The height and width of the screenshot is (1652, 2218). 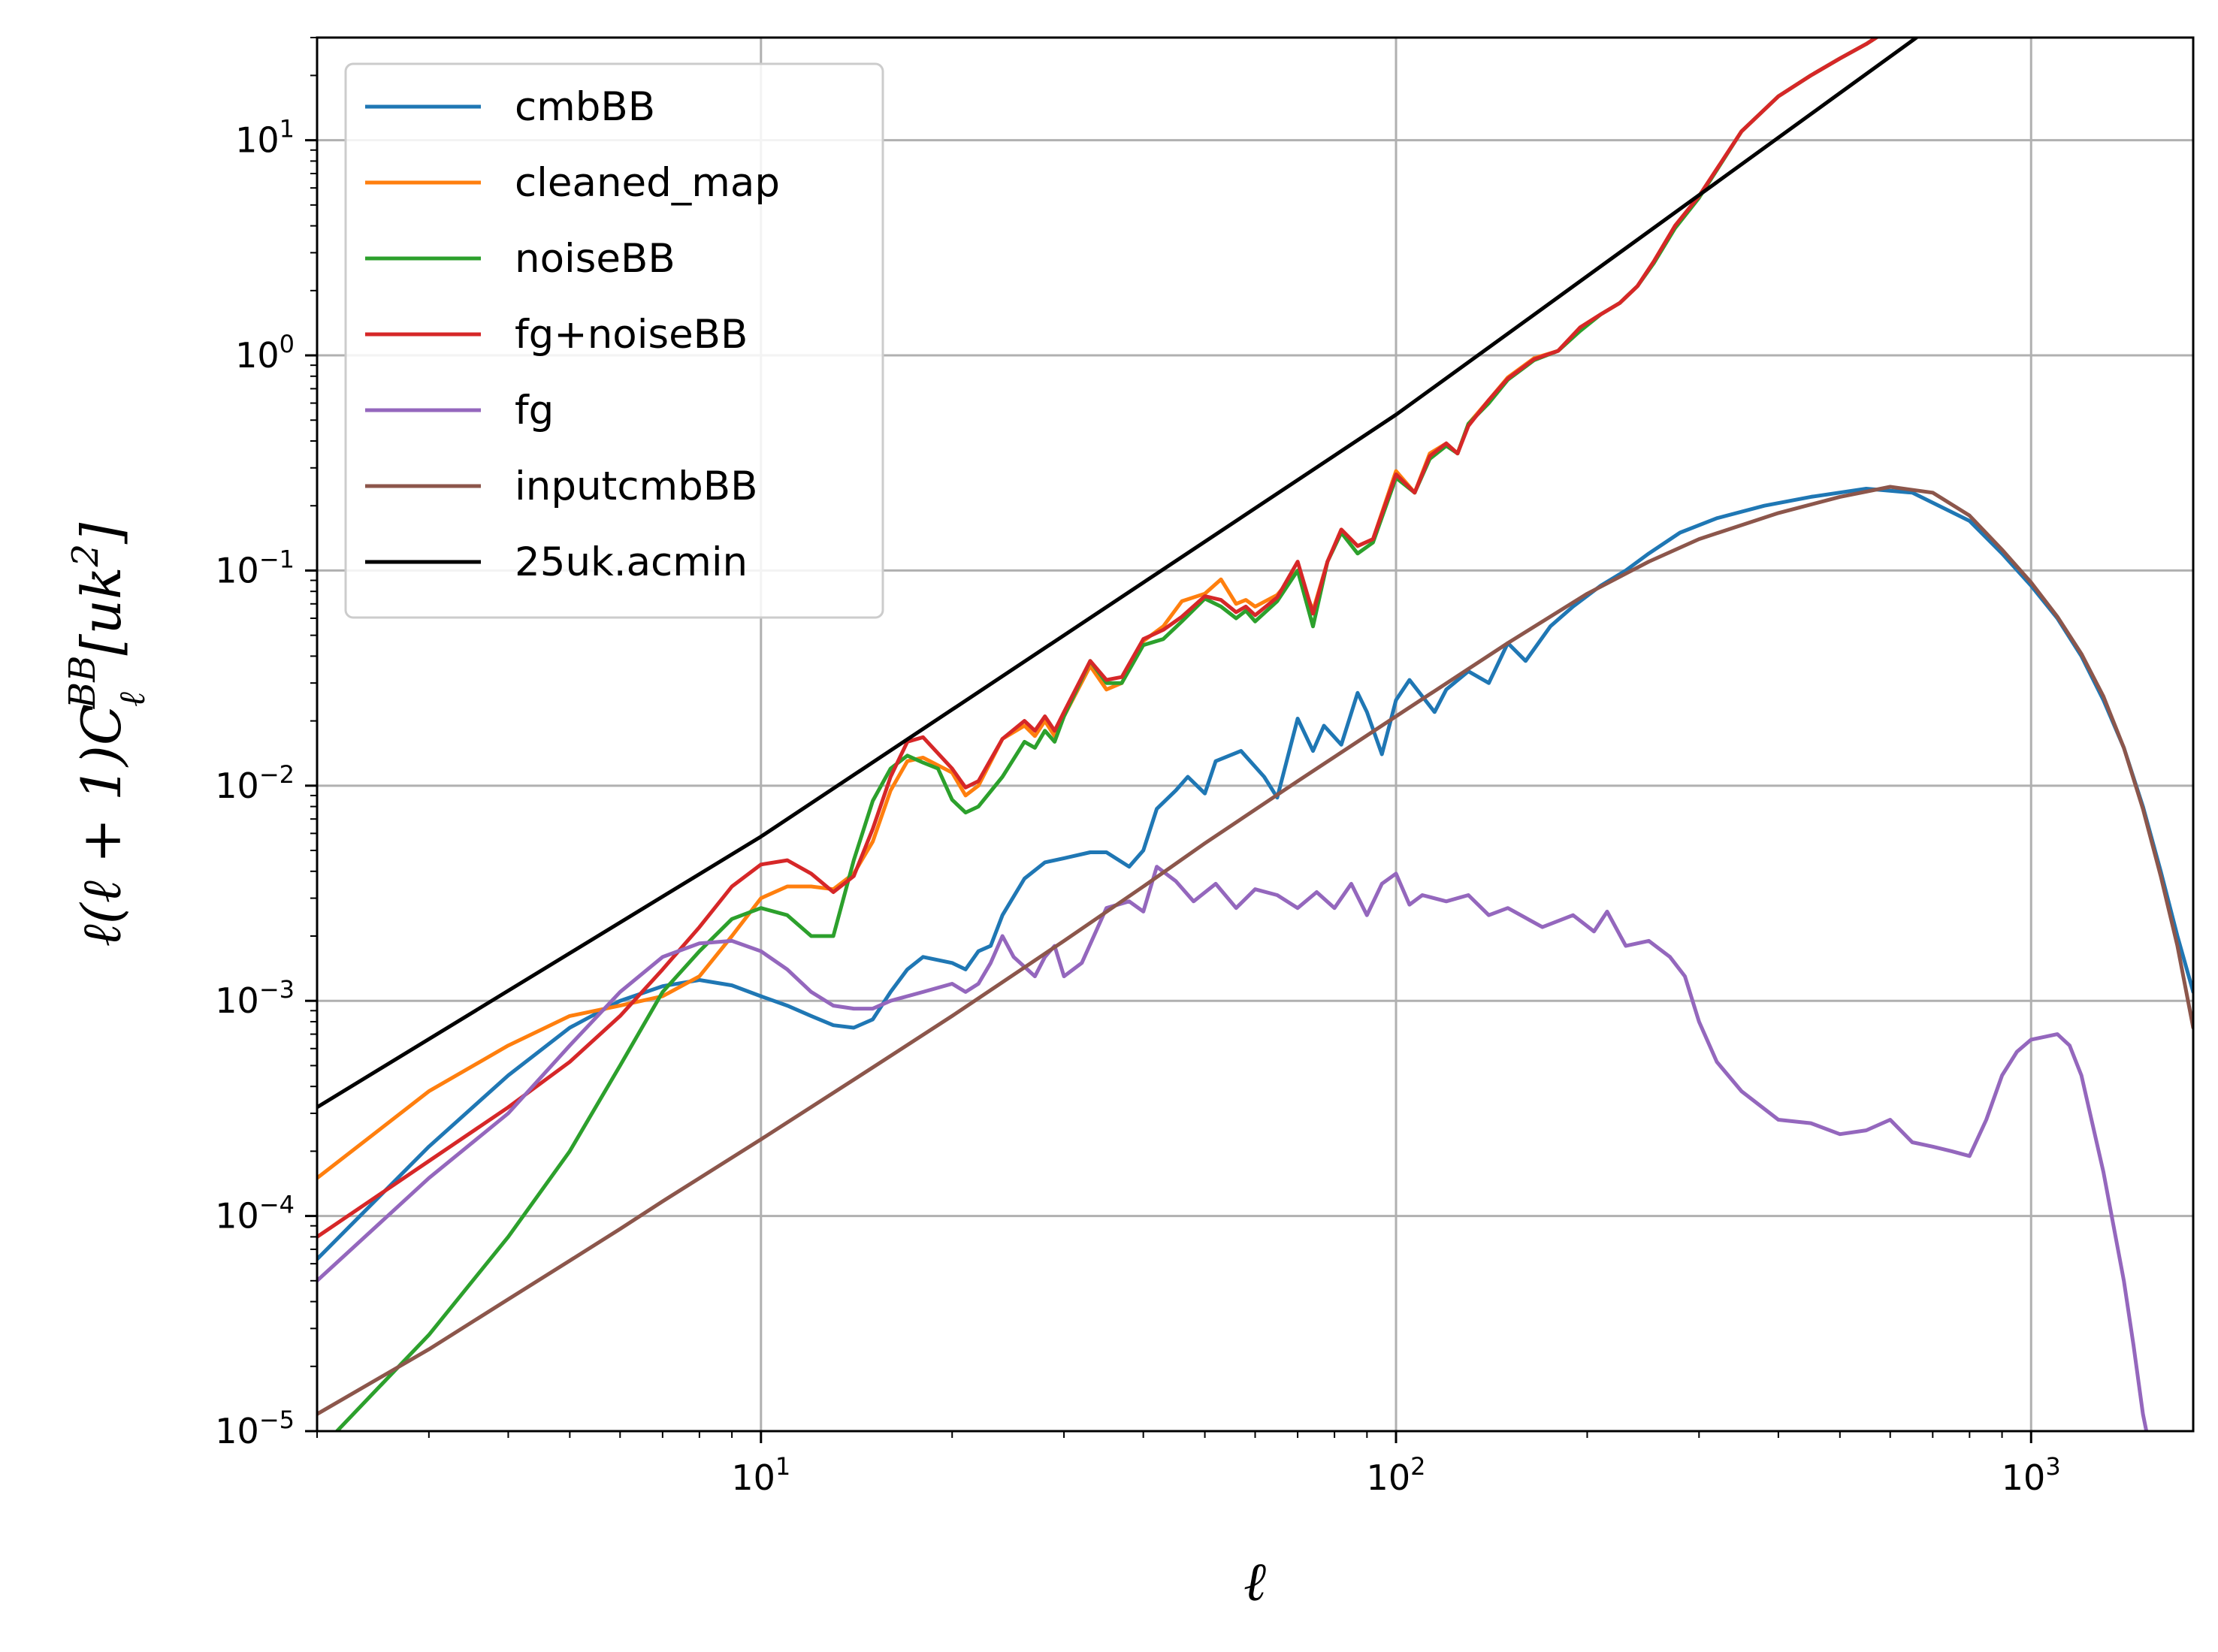 What do you see at coordinates (1396, 1475) in the screenshot?
I see `x-tick-label: 10²` at bounding box center [1396, 1475].